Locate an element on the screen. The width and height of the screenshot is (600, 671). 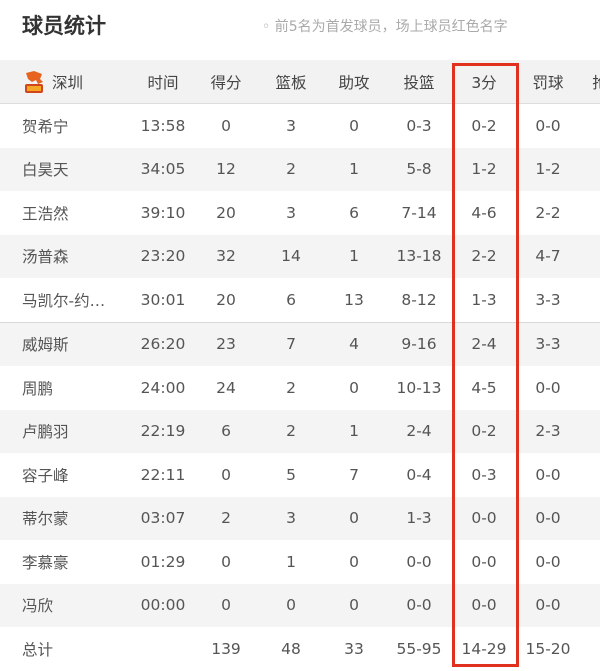
stat-ft: 4-7 is located at coordinates (548, 256).